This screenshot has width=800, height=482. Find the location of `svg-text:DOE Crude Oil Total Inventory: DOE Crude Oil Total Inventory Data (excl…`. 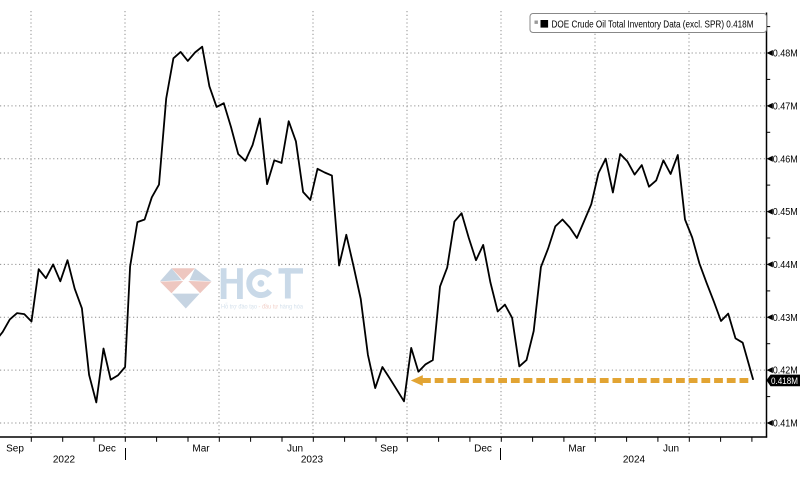

svg-text:DOE Crude Oil Total Inventory: DOE Crude Oil Total Inventory Data (excl… is located at coordinates (653, 24).